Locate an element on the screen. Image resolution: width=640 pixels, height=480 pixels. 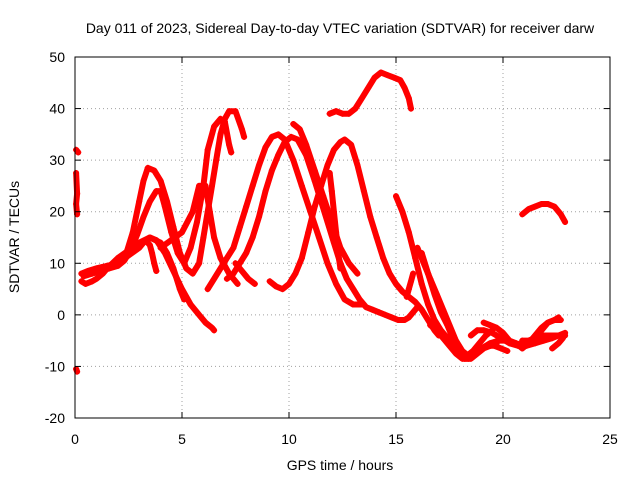
series-trace-d is located at coordinates (148, 284).